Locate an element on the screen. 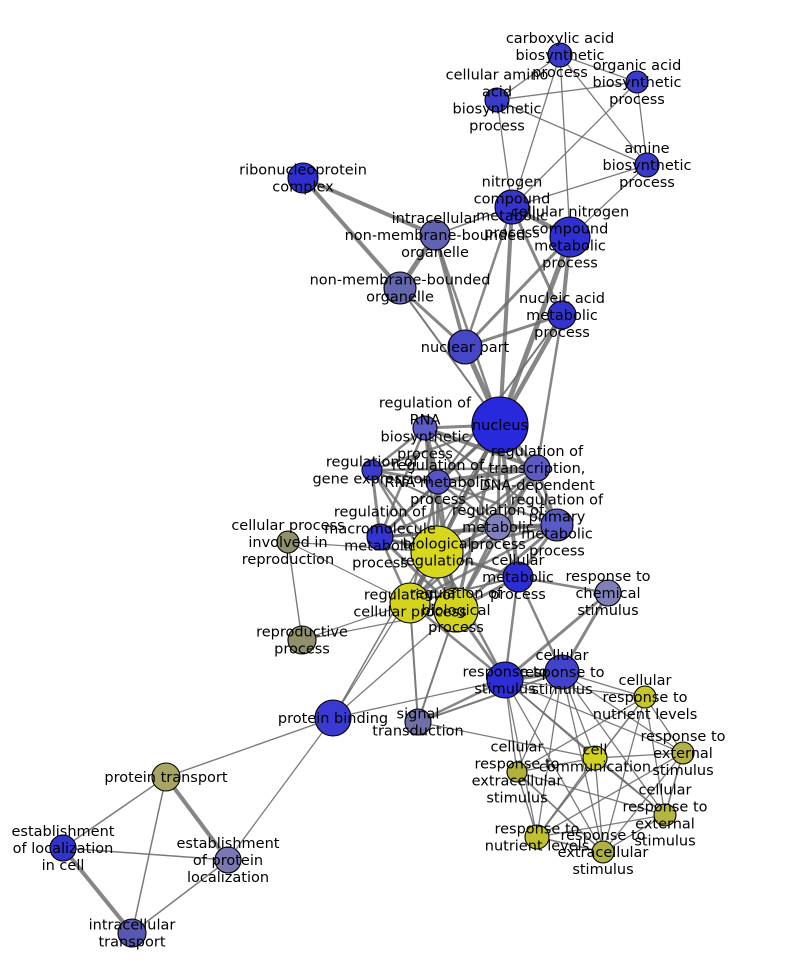 The image size is (786, 971). node-label-sigtrans: signal transduction is located at coordinates (417, 723).